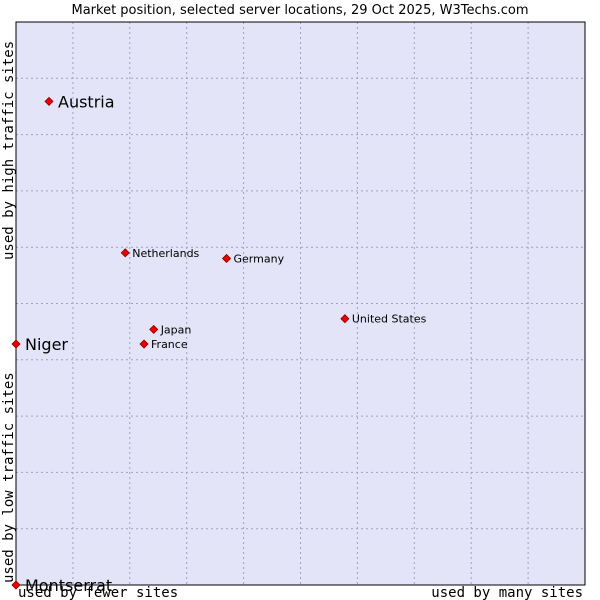 The height and width of the screenshot is (600, 600). I want to click on point-netherlands: Netherlands, so click(160, 253).